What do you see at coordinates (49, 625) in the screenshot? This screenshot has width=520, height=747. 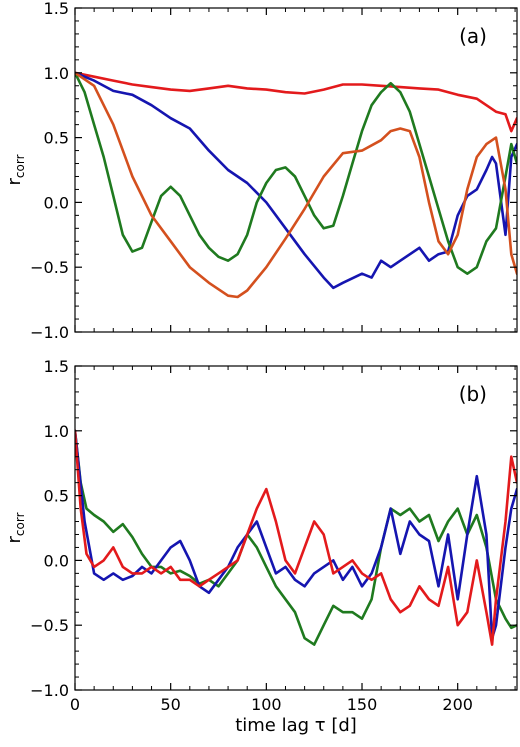 I see `y-tick-label-b-1: −0.5` at bounding box center [49, 625].